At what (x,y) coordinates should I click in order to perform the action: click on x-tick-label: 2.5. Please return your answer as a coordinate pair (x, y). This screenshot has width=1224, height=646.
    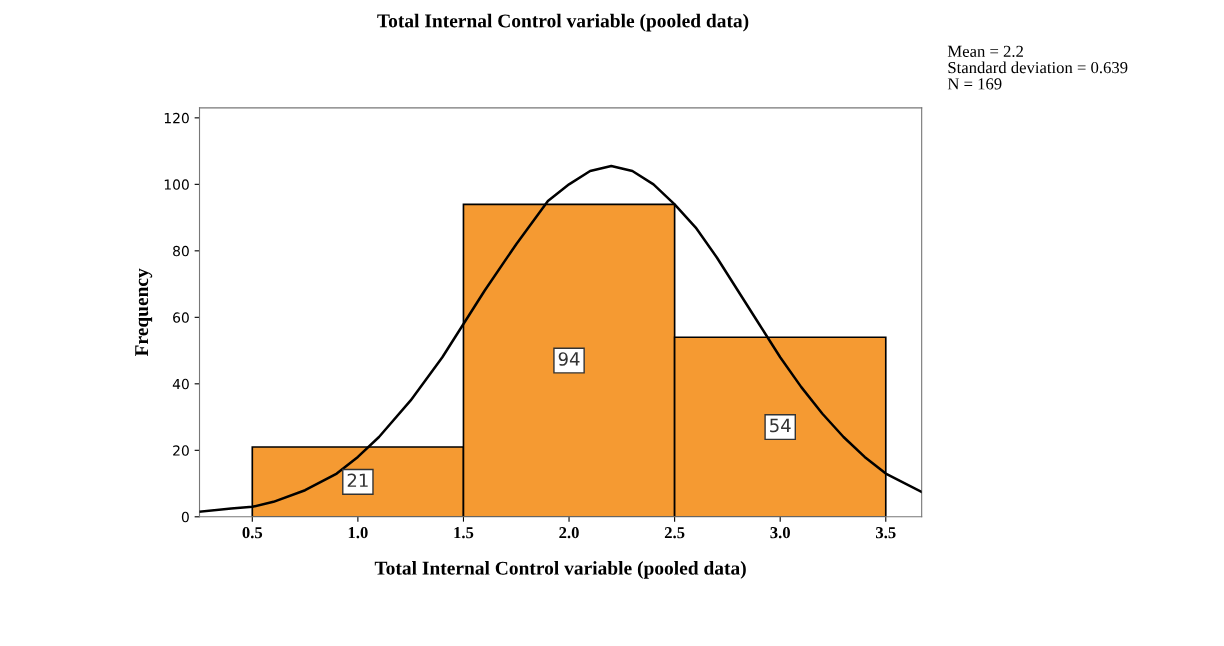
    Looking at the image, I should click on (674, 533).